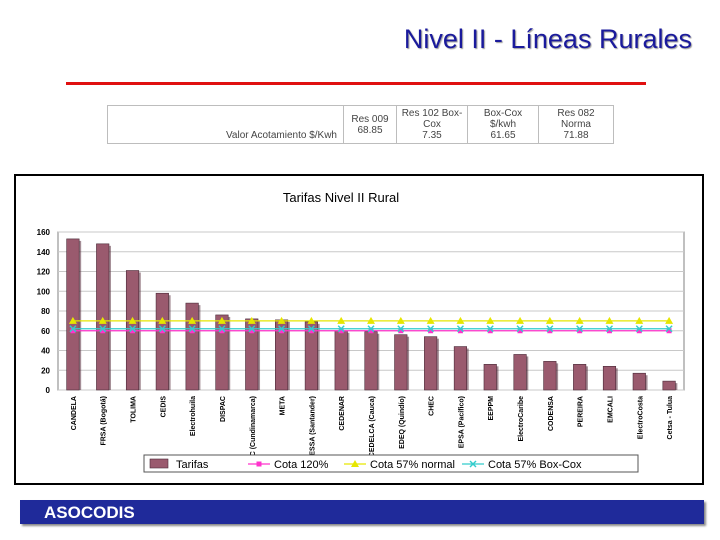 Image resolution: width=720 pixels, height=540 pixels. Describe the element at coordinates (223, 409) in the screenshot. I see `x-tick-label: DISPAC` at that location.